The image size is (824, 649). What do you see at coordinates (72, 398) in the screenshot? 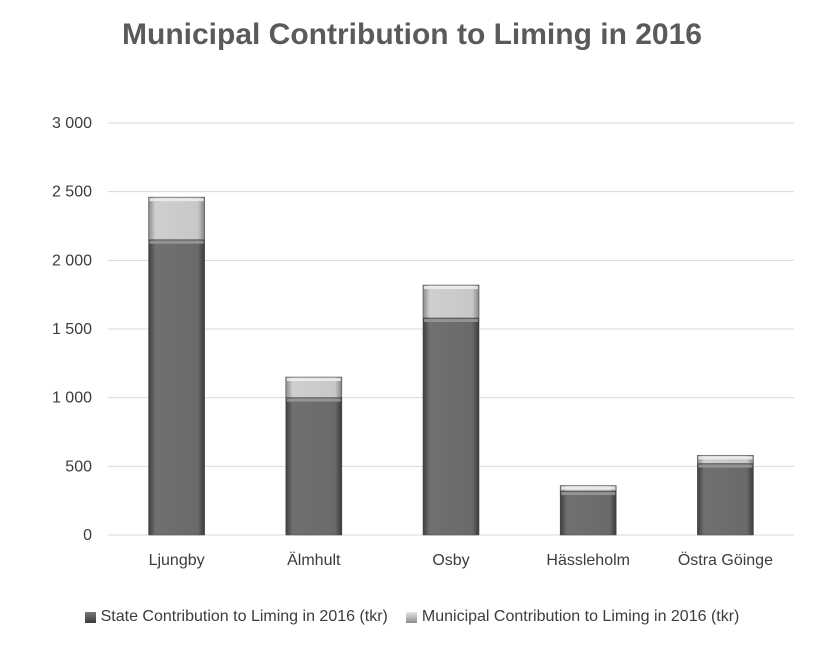
I see `y-tick-label: 1 000` at bounding box center [72, 398].